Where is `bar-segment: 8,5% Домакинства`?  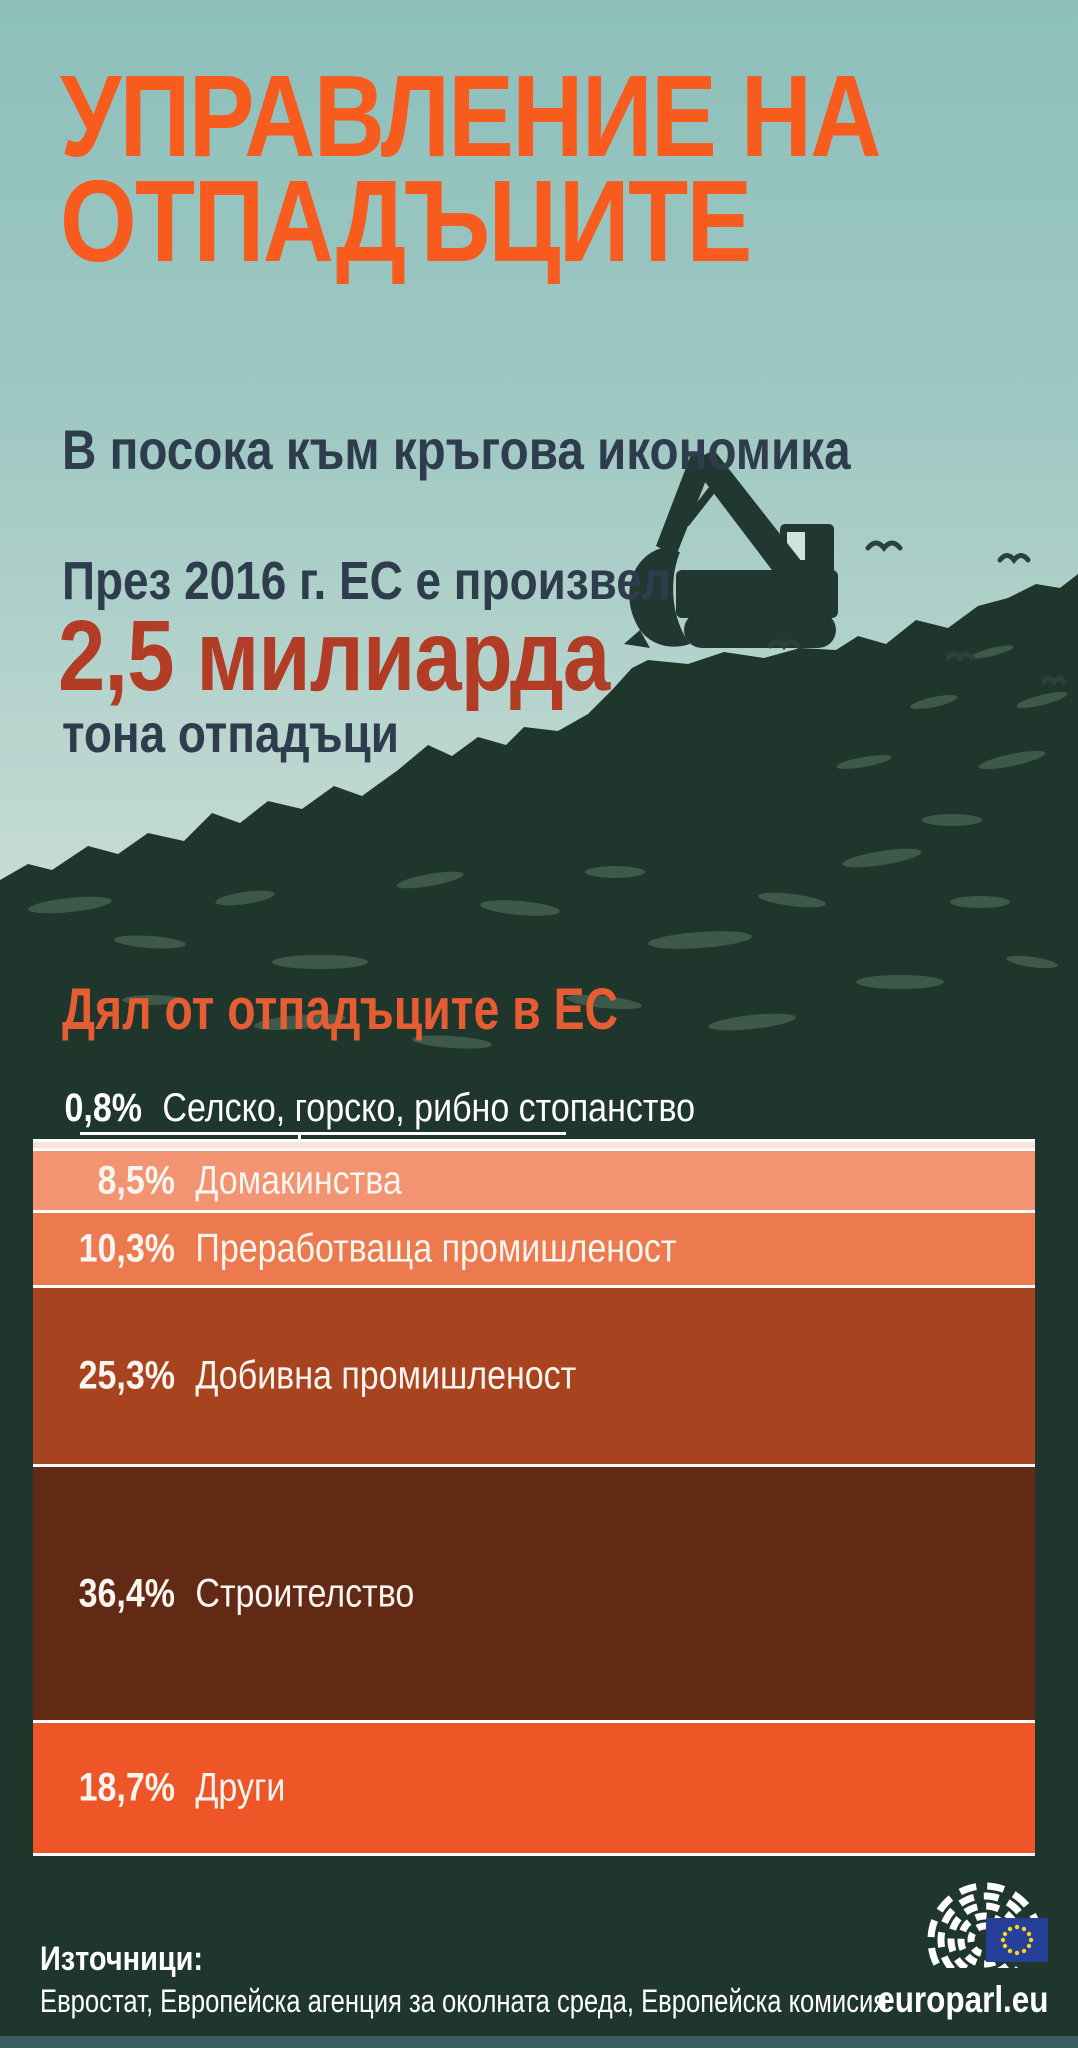 bar-segment: 8,5% Домакинства is located at coordinates (534, 1179).